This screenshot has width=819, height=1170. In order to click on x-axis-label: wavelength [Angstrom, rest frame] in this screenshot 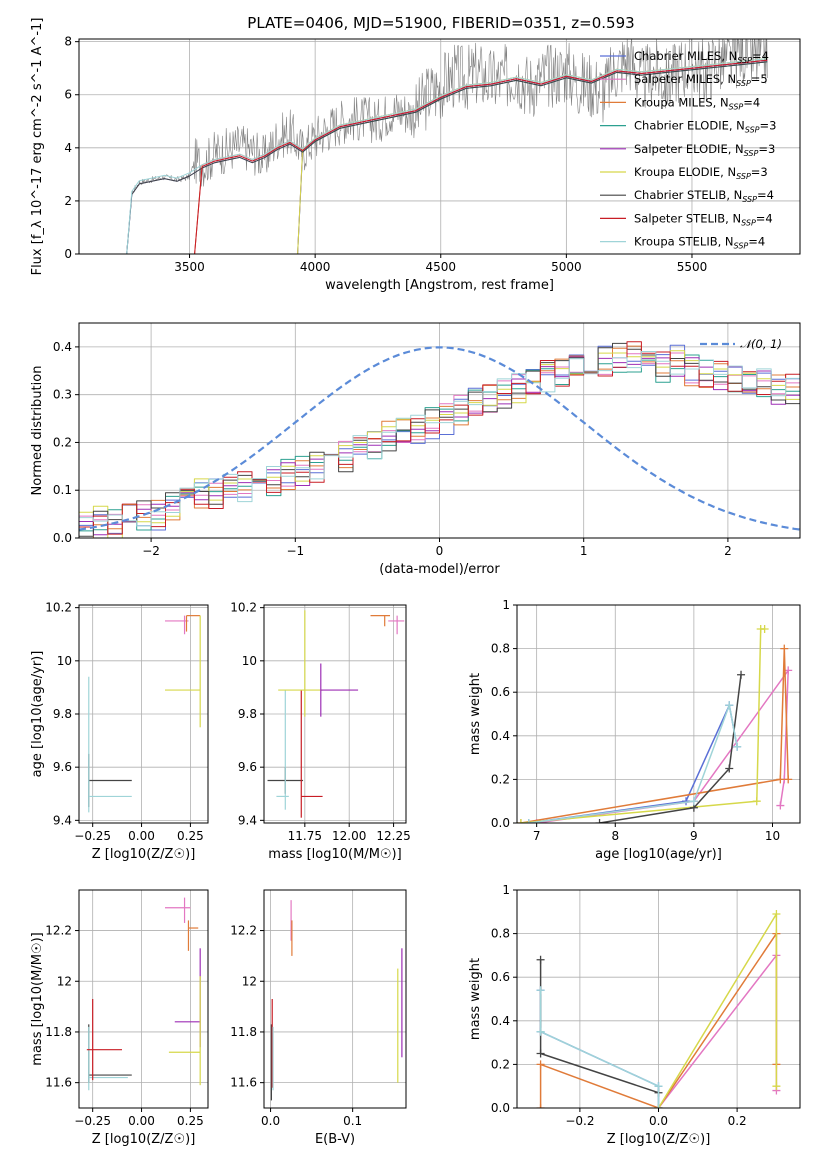, I will do `click(439, 285)`.